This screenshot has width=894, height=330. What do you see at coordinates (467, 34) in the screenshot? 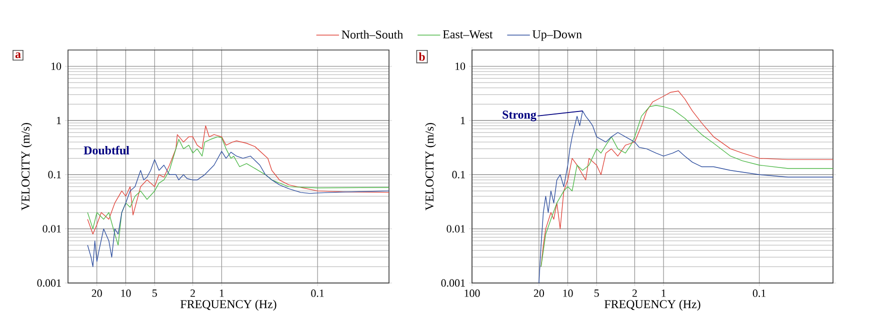
I see `legend-label: East–West` at bounding box center [467, 34].